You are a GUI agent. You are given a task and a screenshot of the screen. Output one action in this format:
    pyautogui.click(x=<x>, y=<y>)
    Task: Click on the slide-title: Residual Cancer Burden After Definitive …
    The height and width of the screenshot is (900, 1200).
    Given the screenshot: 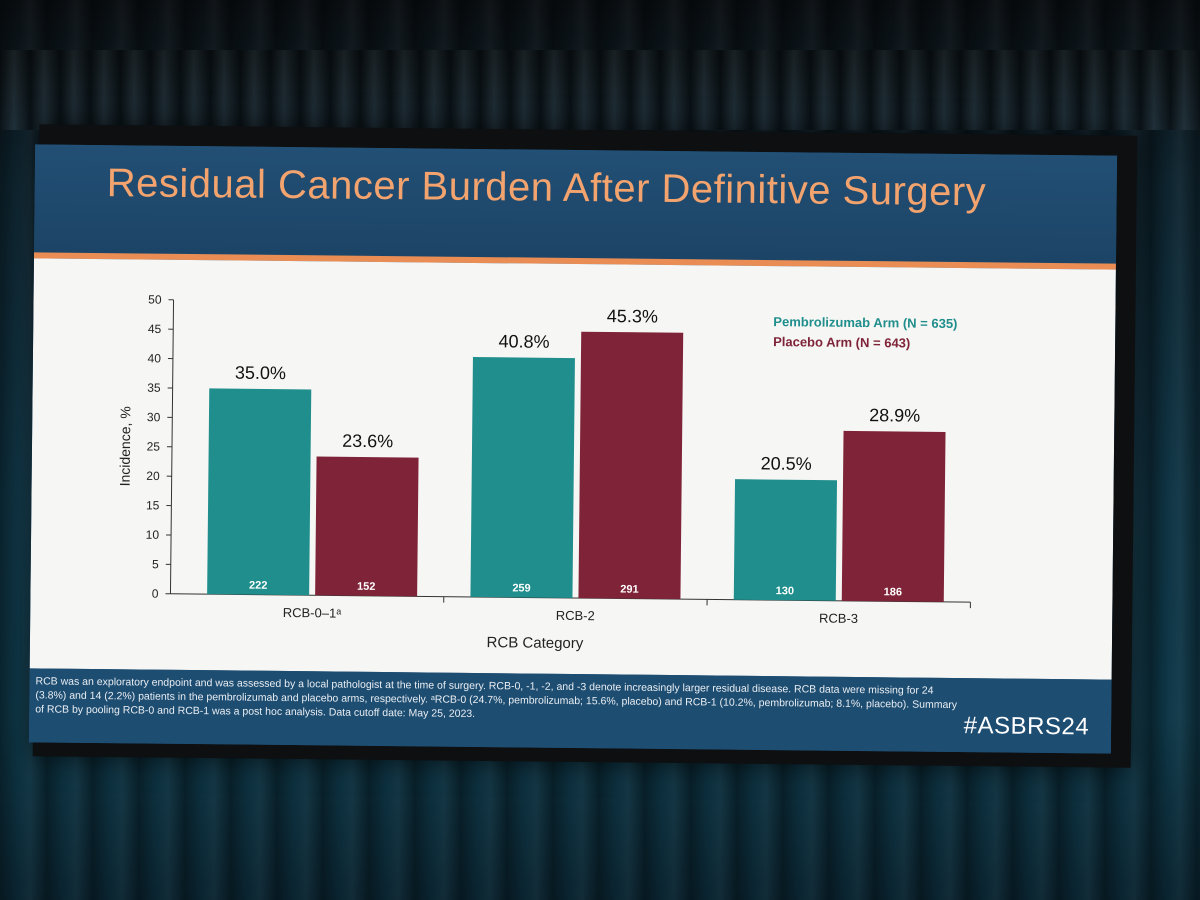 What is the action you would take?
    pyautogui.click(x=546, y=188)
    